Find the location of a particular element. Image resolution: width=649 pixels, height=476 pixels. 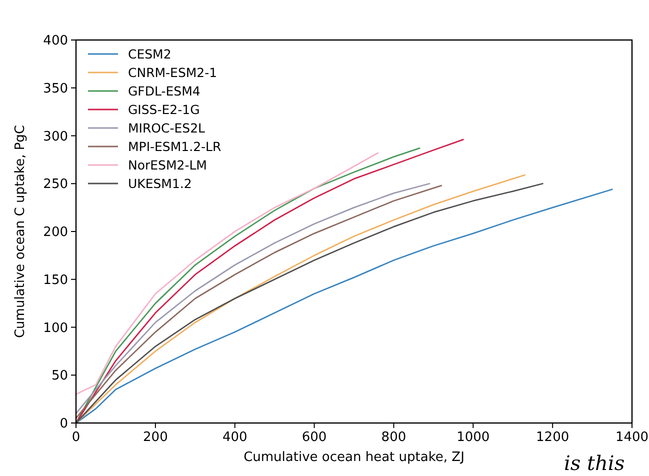

legend-label: CESM2 is located at coordinates (150, 54).